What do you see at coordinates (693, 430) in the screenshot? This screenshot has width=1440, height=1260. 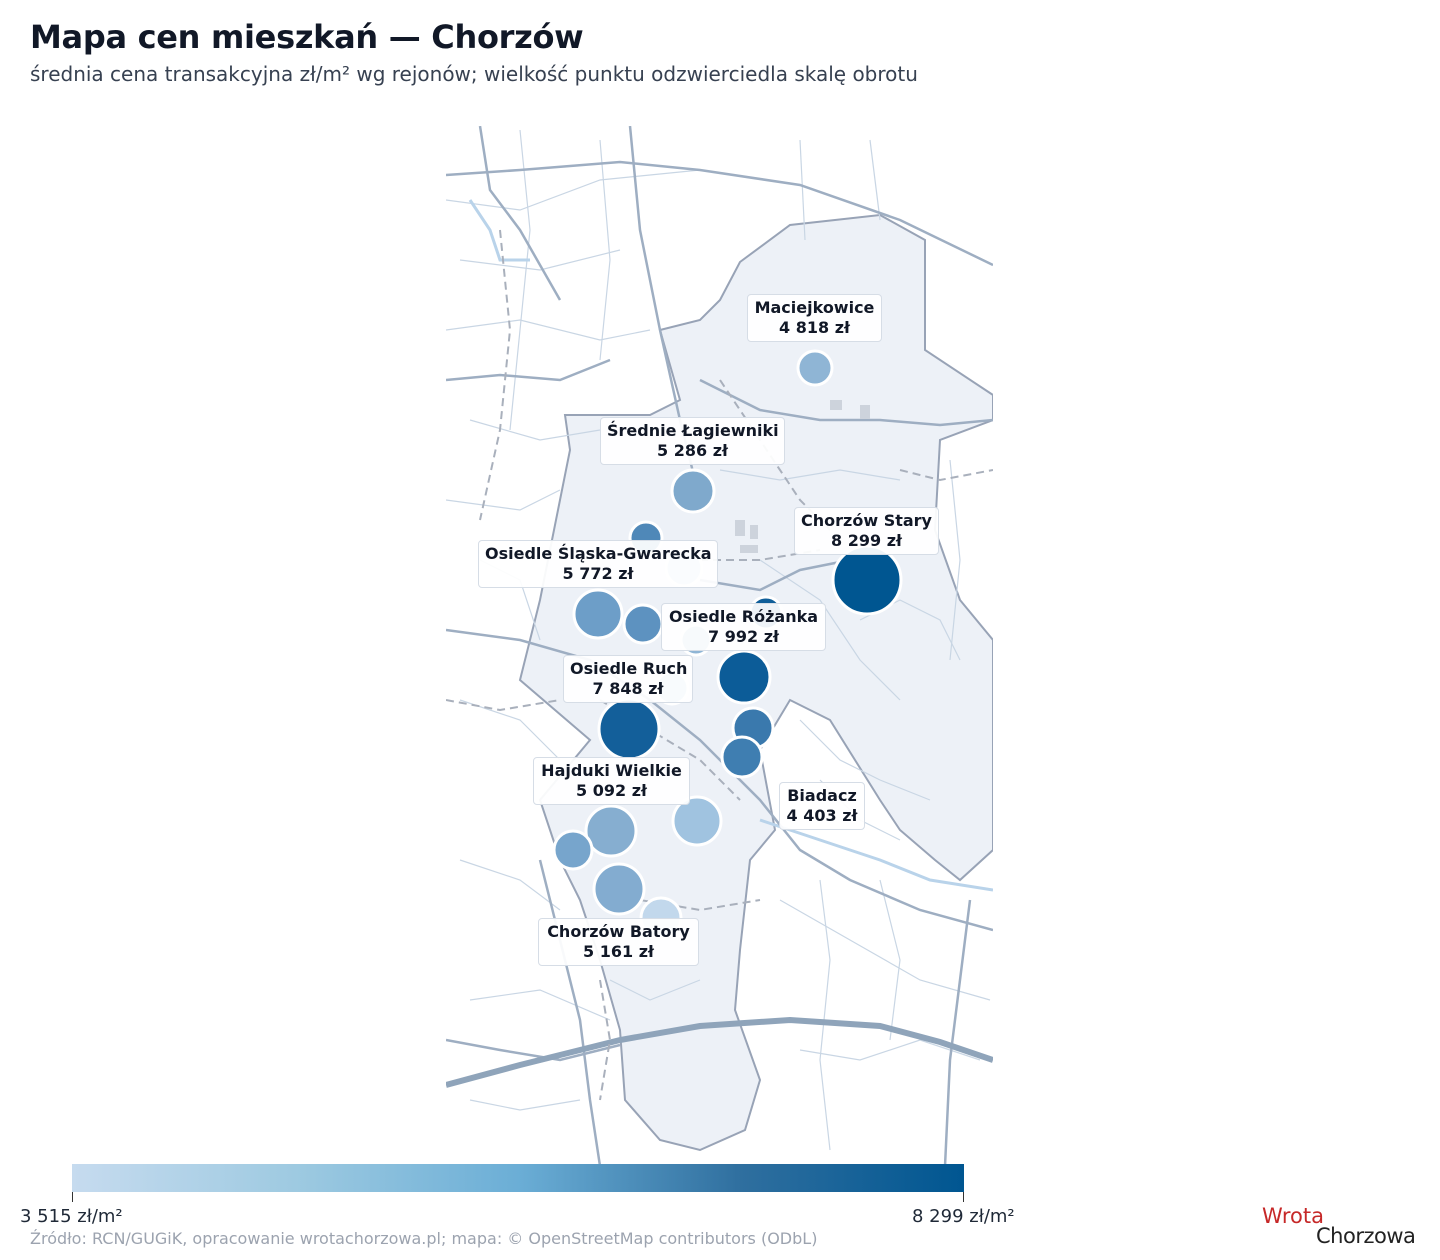 I see `district-name: Średnie Łagiewniki` at bounding box center [693, 430].